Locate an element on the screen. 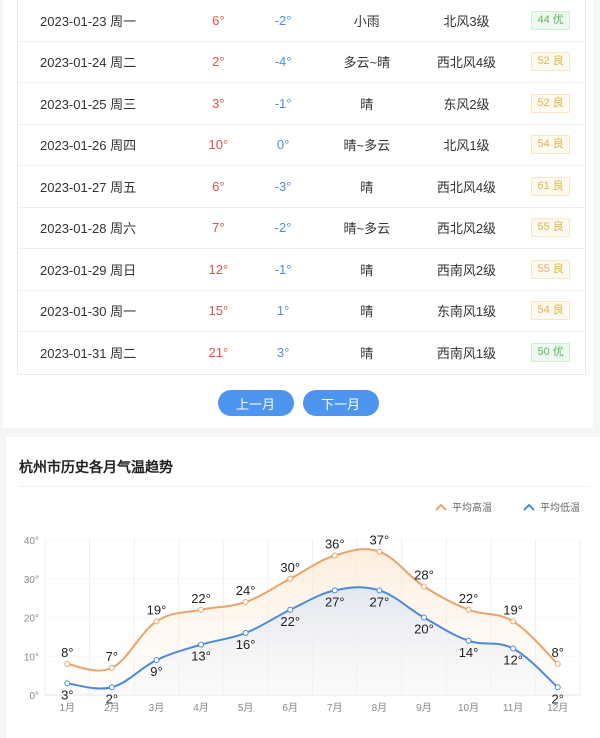  y-tick-label: 0° is located at coordinates (34, 696).